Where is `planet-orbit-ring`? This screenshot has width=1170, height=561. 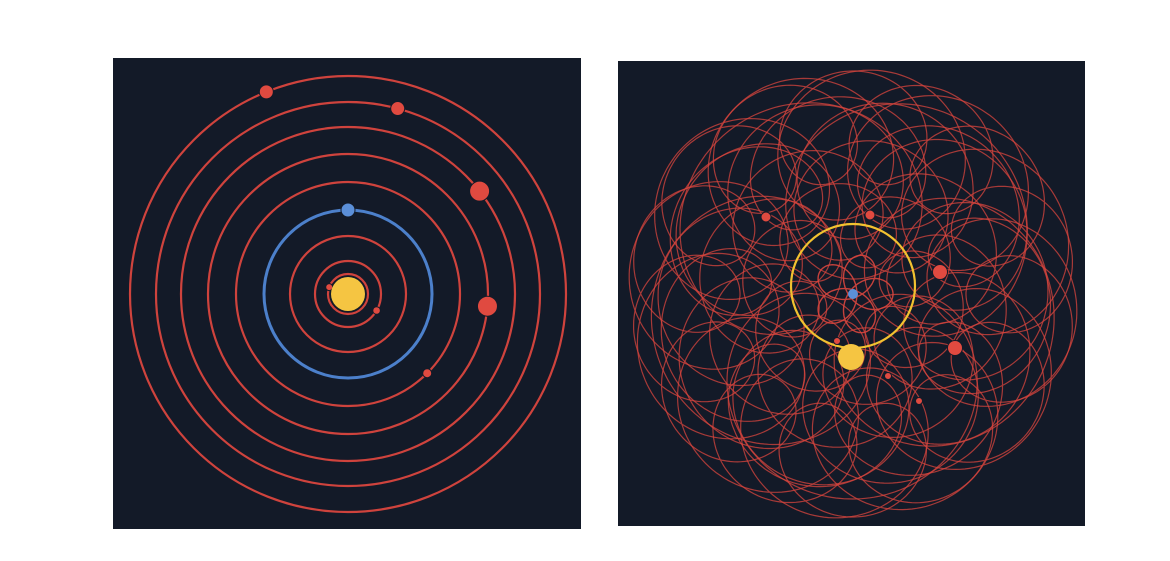 planet-orbit-ring is located at coordinates (348, 294).